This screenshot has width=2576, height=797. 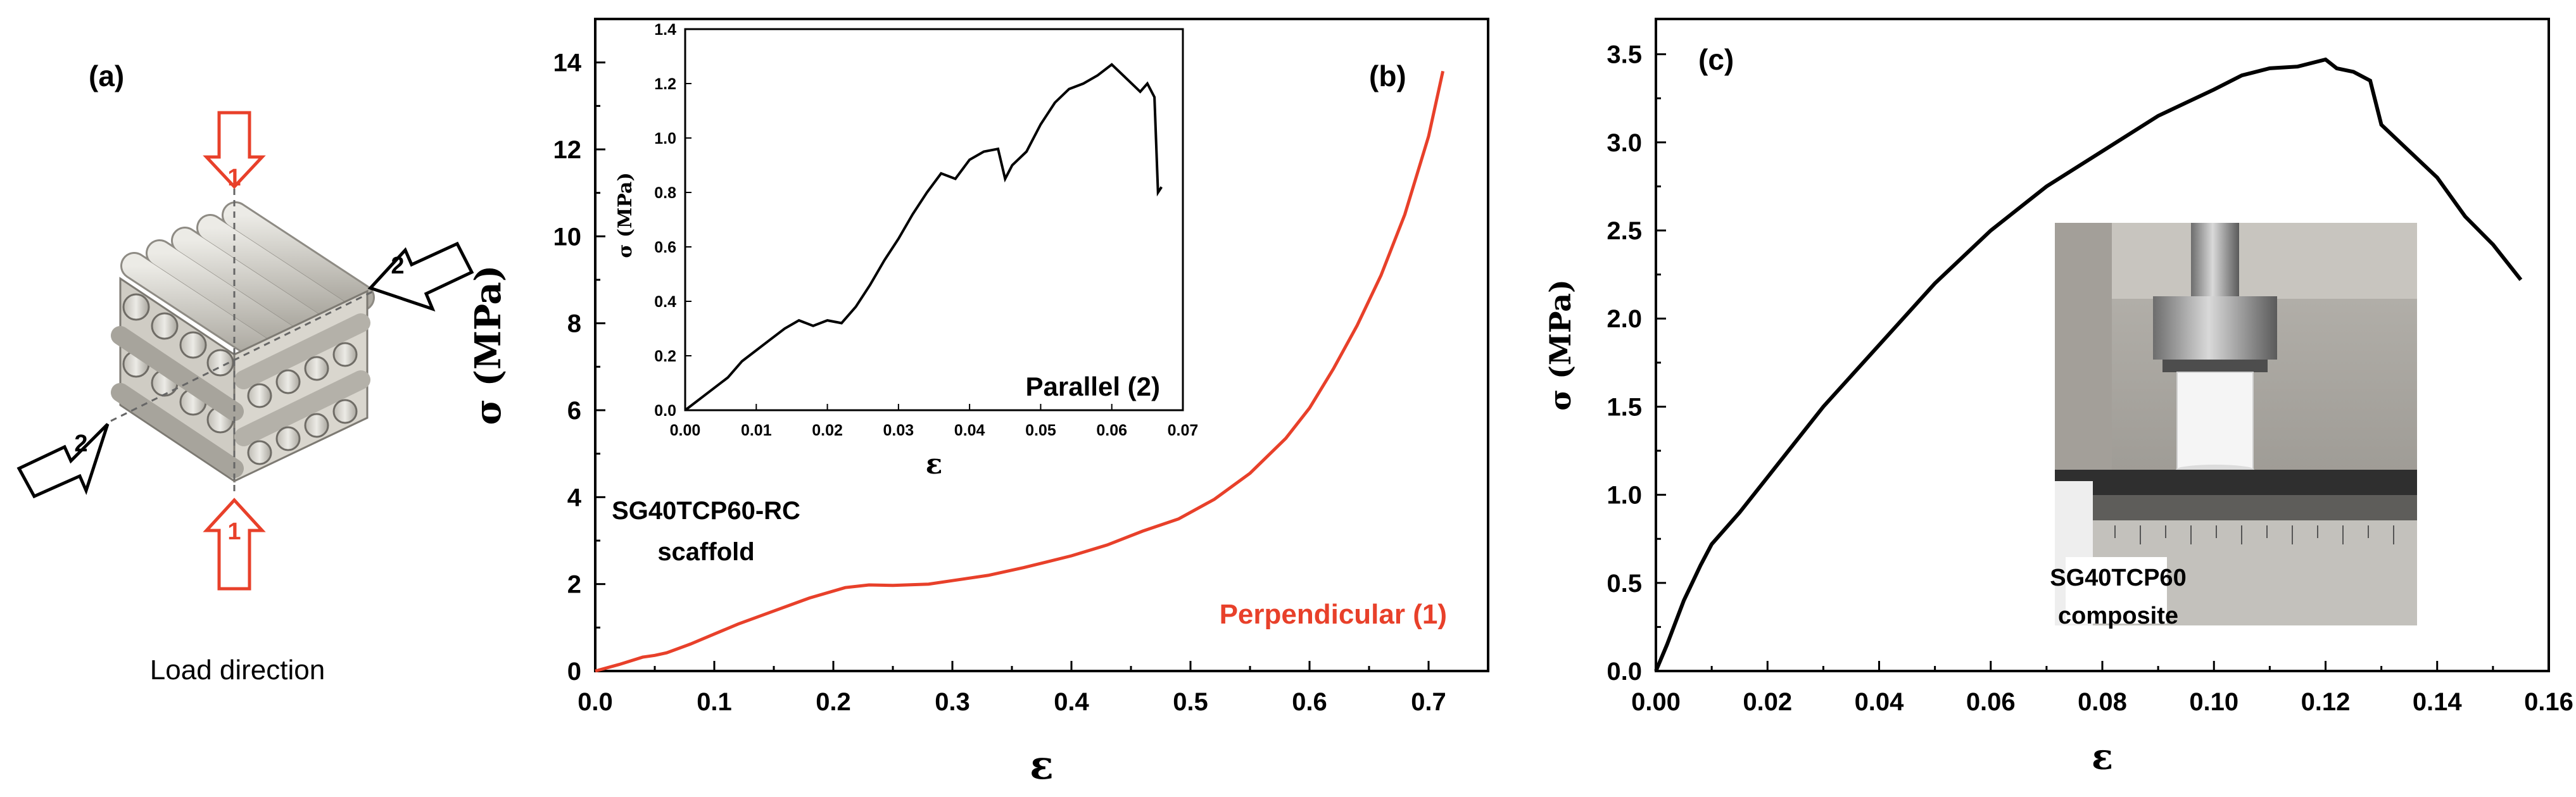 I want to click on arrow-direction-2-left: 2, so click(x=63, y=461).